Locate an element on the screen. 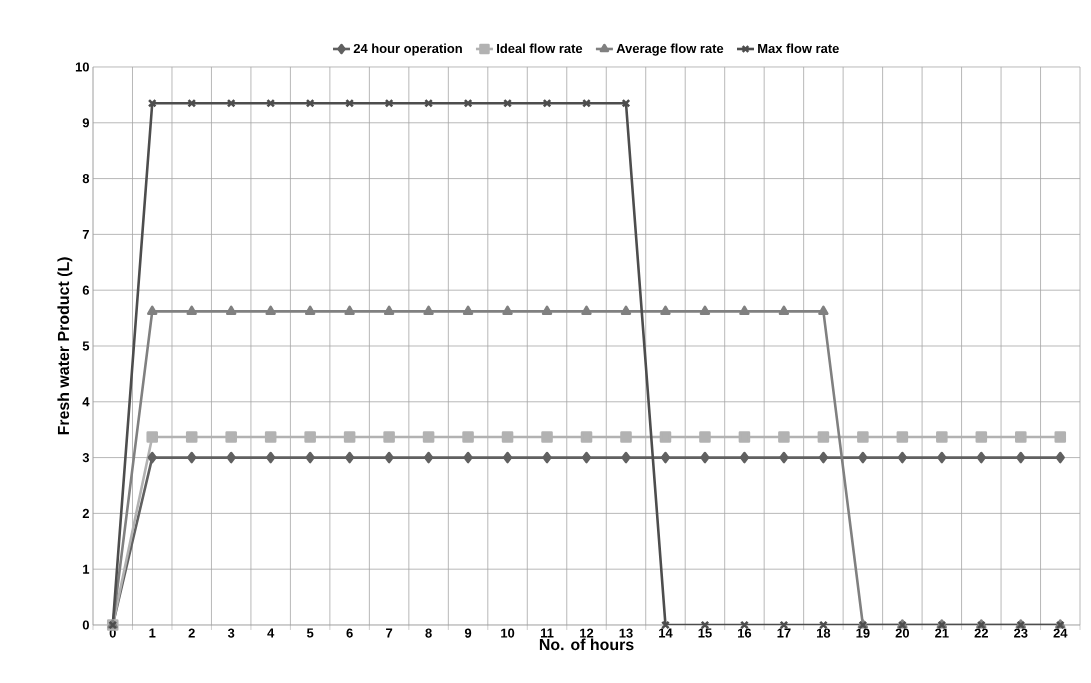  x-tick-label: 21 is located at coordinates (942, 633).